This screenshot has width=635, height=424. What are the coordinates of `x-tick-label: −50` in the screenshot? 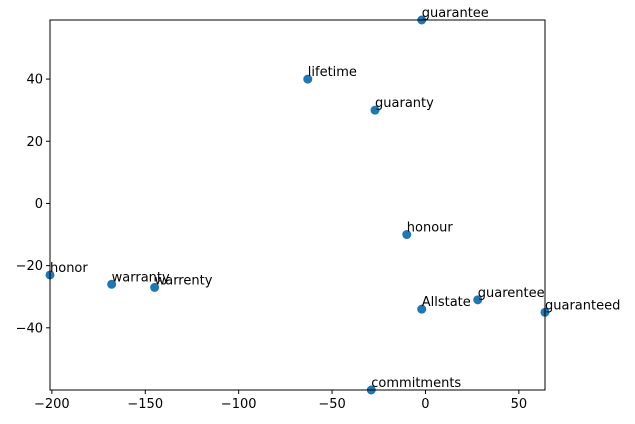 It's located at (331, 404).